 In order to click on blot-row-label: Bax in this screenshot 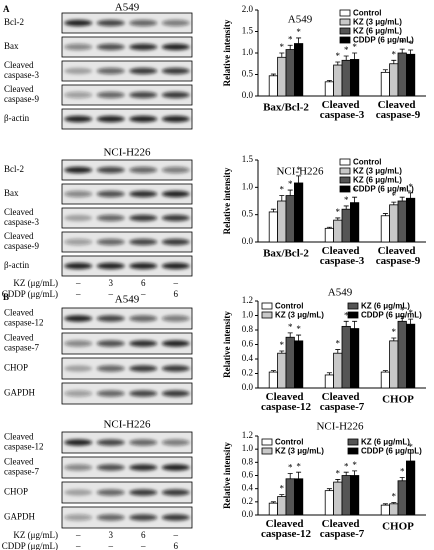, I will do `click(11, 193)`.